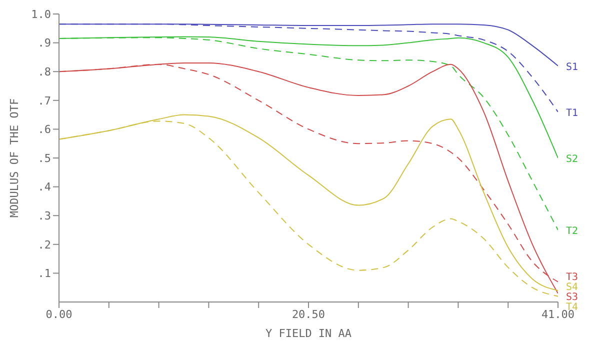 The width and height of the screenshot is (600, 345). Describe the element at coordinates (572, 113) in the screenshot. I see `series-label: T1` at that location.